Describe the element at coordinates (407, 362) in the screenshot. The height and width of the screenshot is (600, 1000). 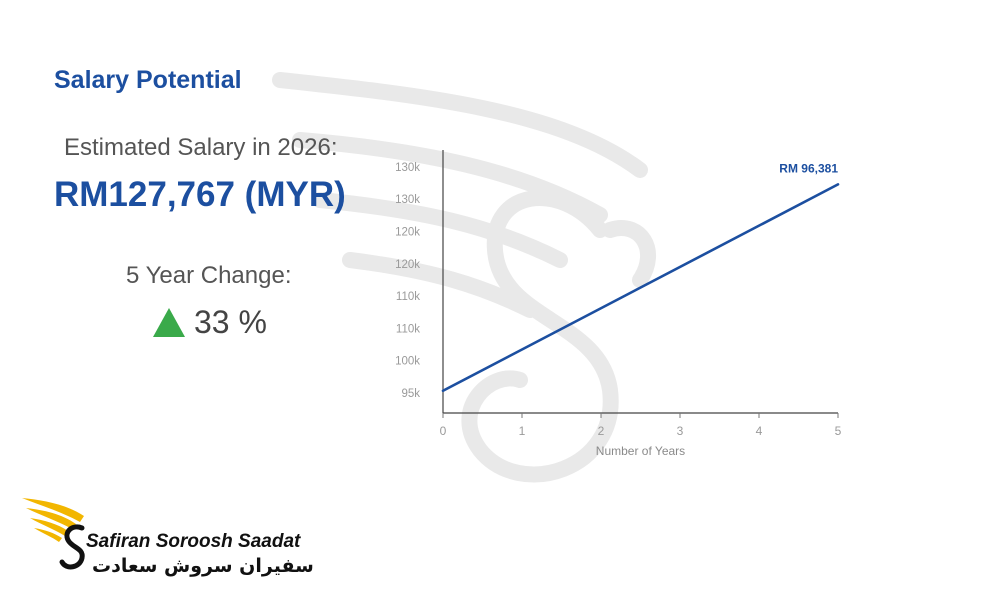
I see `y-tick-label: 100k` at that location.